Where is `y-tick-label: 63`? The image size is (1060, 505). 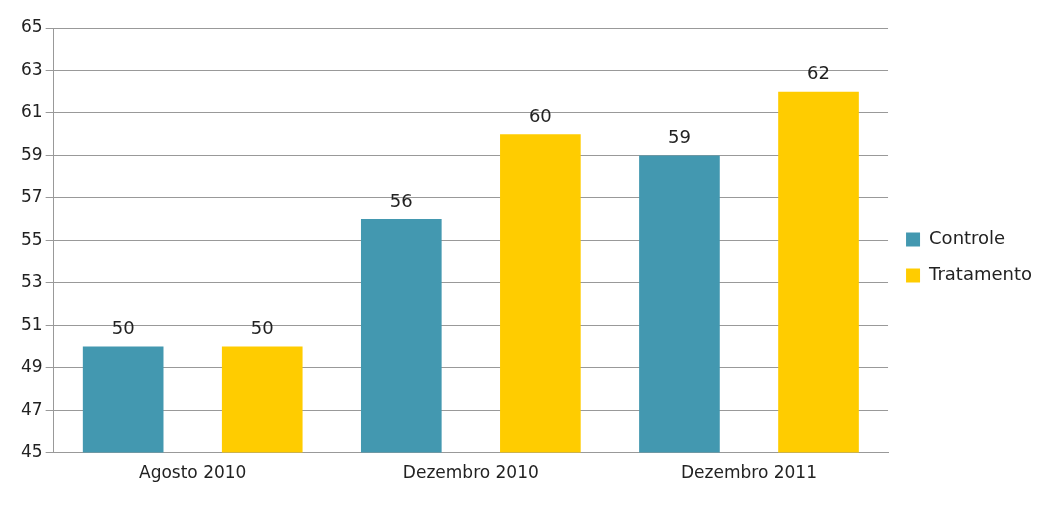
y-tick-label: 63 is located at coordinates (31, 68).